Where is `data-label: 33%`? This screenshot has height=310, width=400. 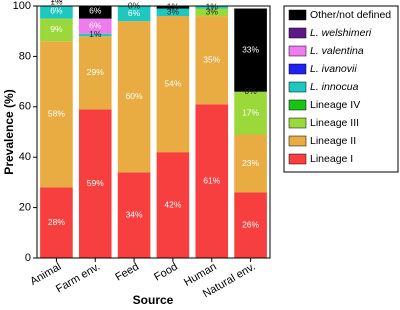 data-label: 33% is located at coordinates (250, 49).